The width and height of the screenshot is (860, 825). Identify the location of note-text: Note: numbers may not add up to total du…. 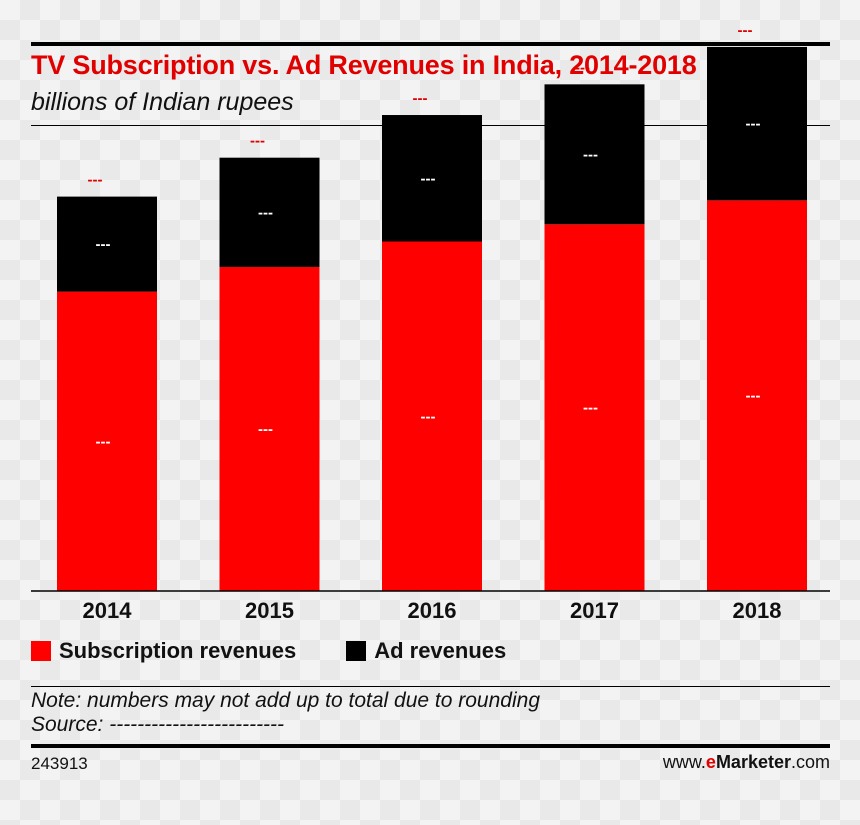
(285, 700).